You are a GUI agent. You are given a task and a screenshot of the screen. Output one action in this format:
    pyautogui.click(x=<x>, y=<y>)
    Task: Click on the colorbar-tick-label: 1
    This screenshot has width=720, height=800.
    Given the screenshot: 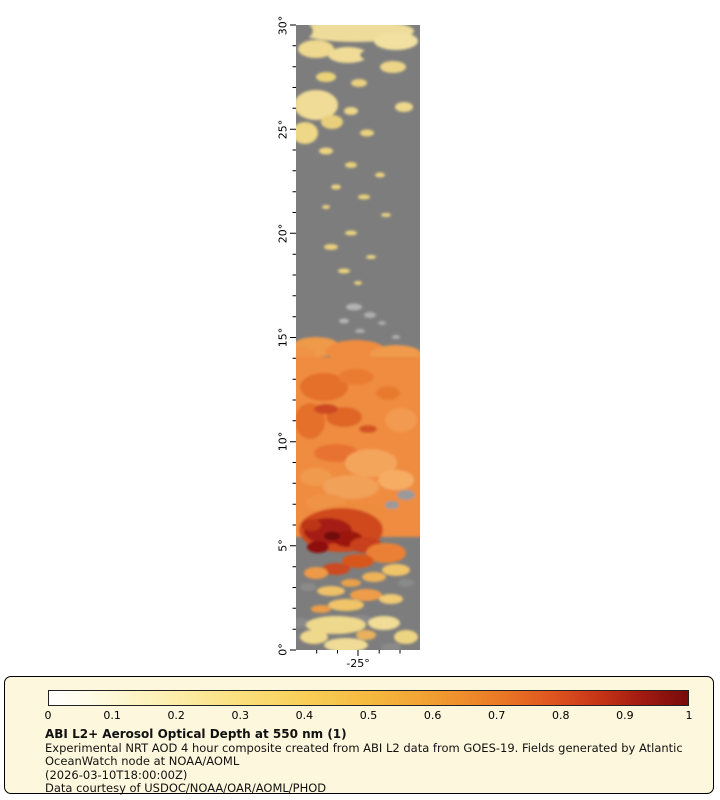 What is the action you would take?
    pyautogui.click(x=689, y=715)
    